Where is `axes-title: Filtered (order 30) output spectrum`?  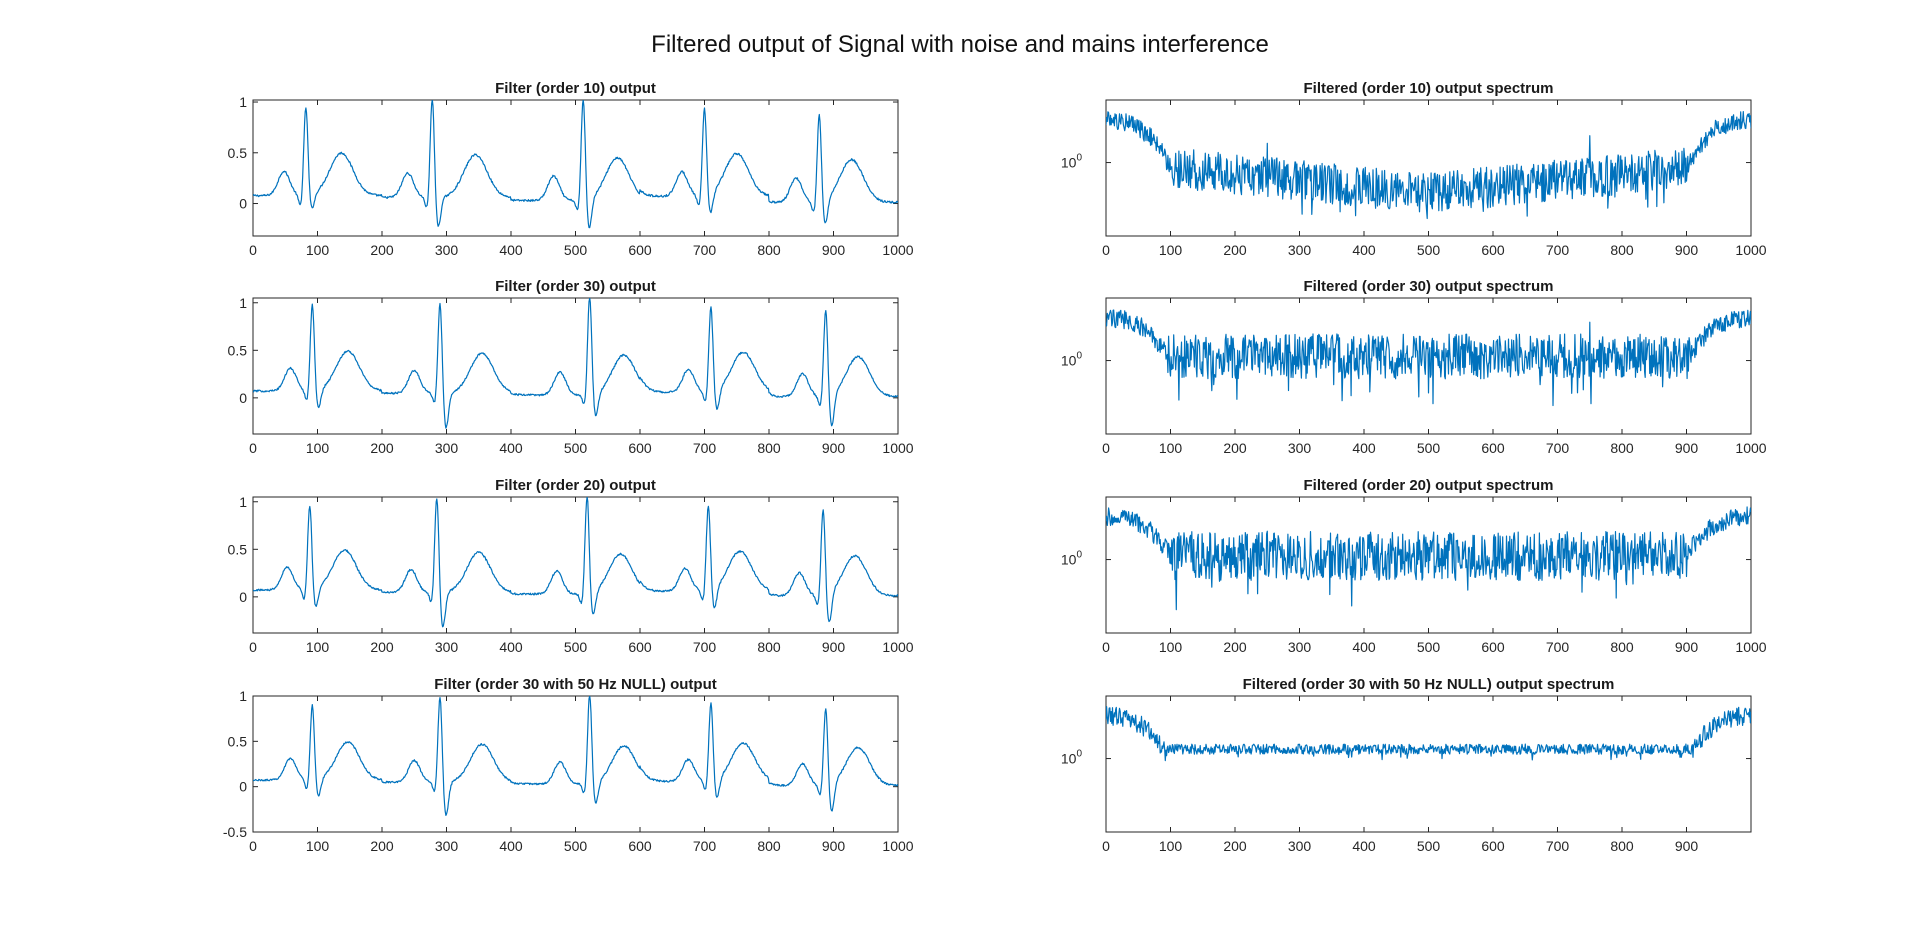 axes-title: Filtered (order 30) output spectrum is located at coordinates (1428, 286).